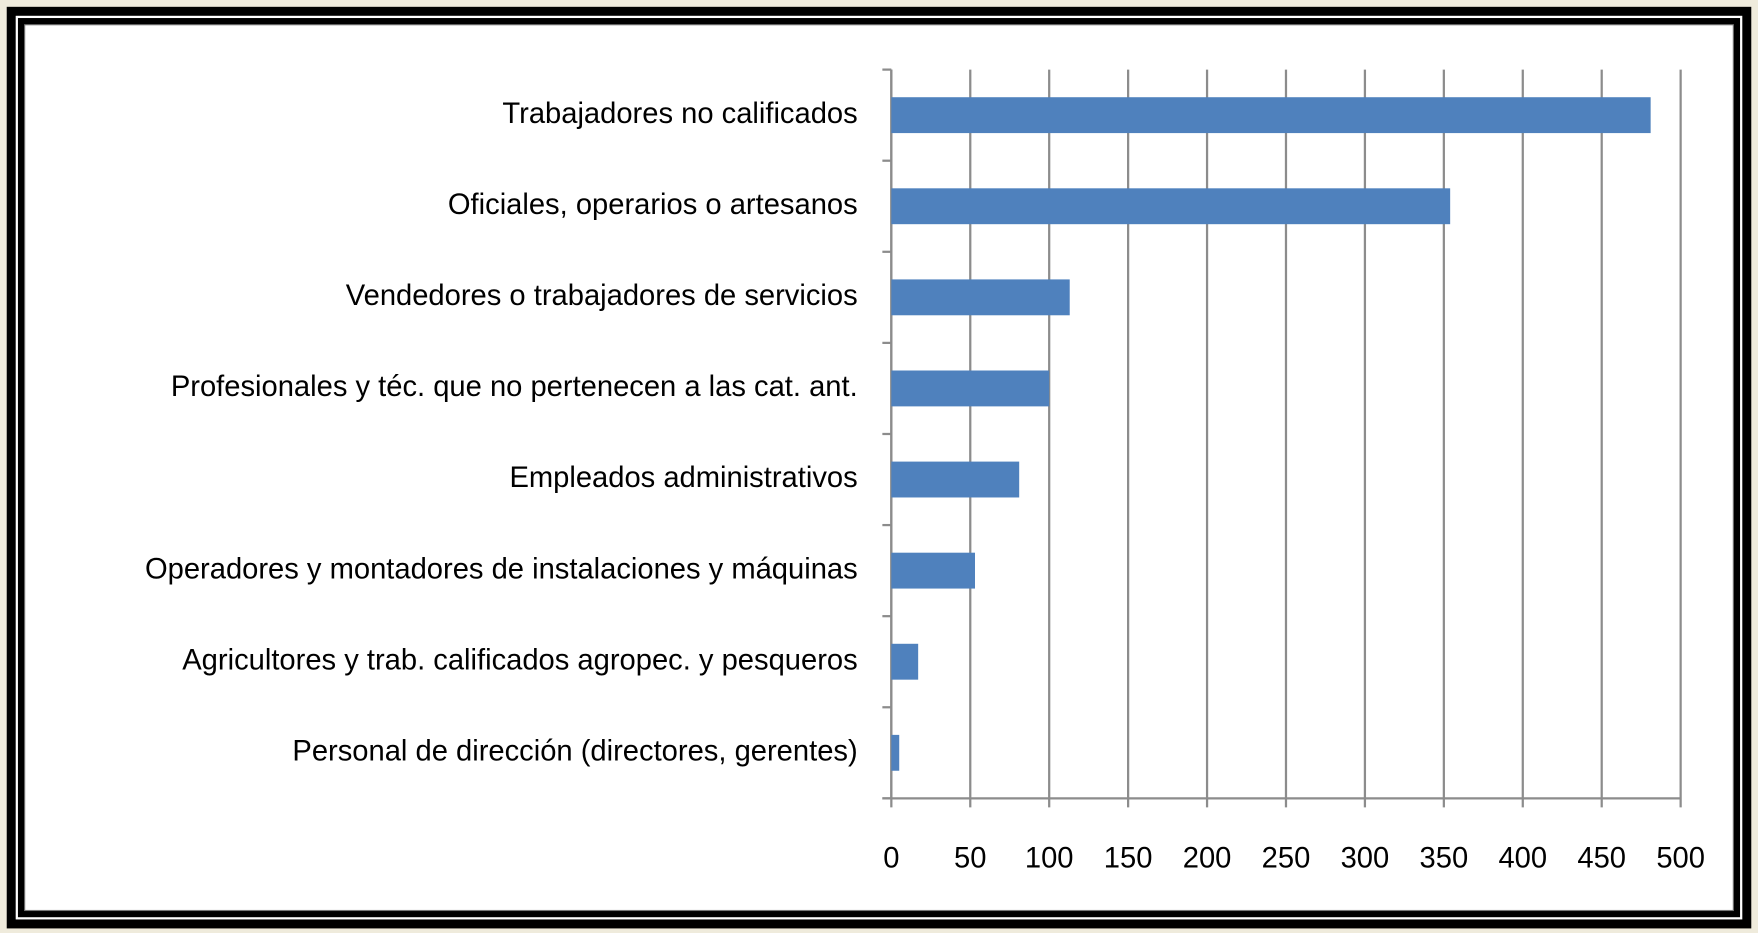 This screenshot has width=1758, height=933. What do you see at coordinates (1601, 859) in the screenshot?
I see `x-tick-label: 450` at bounding box center [1601, 859].